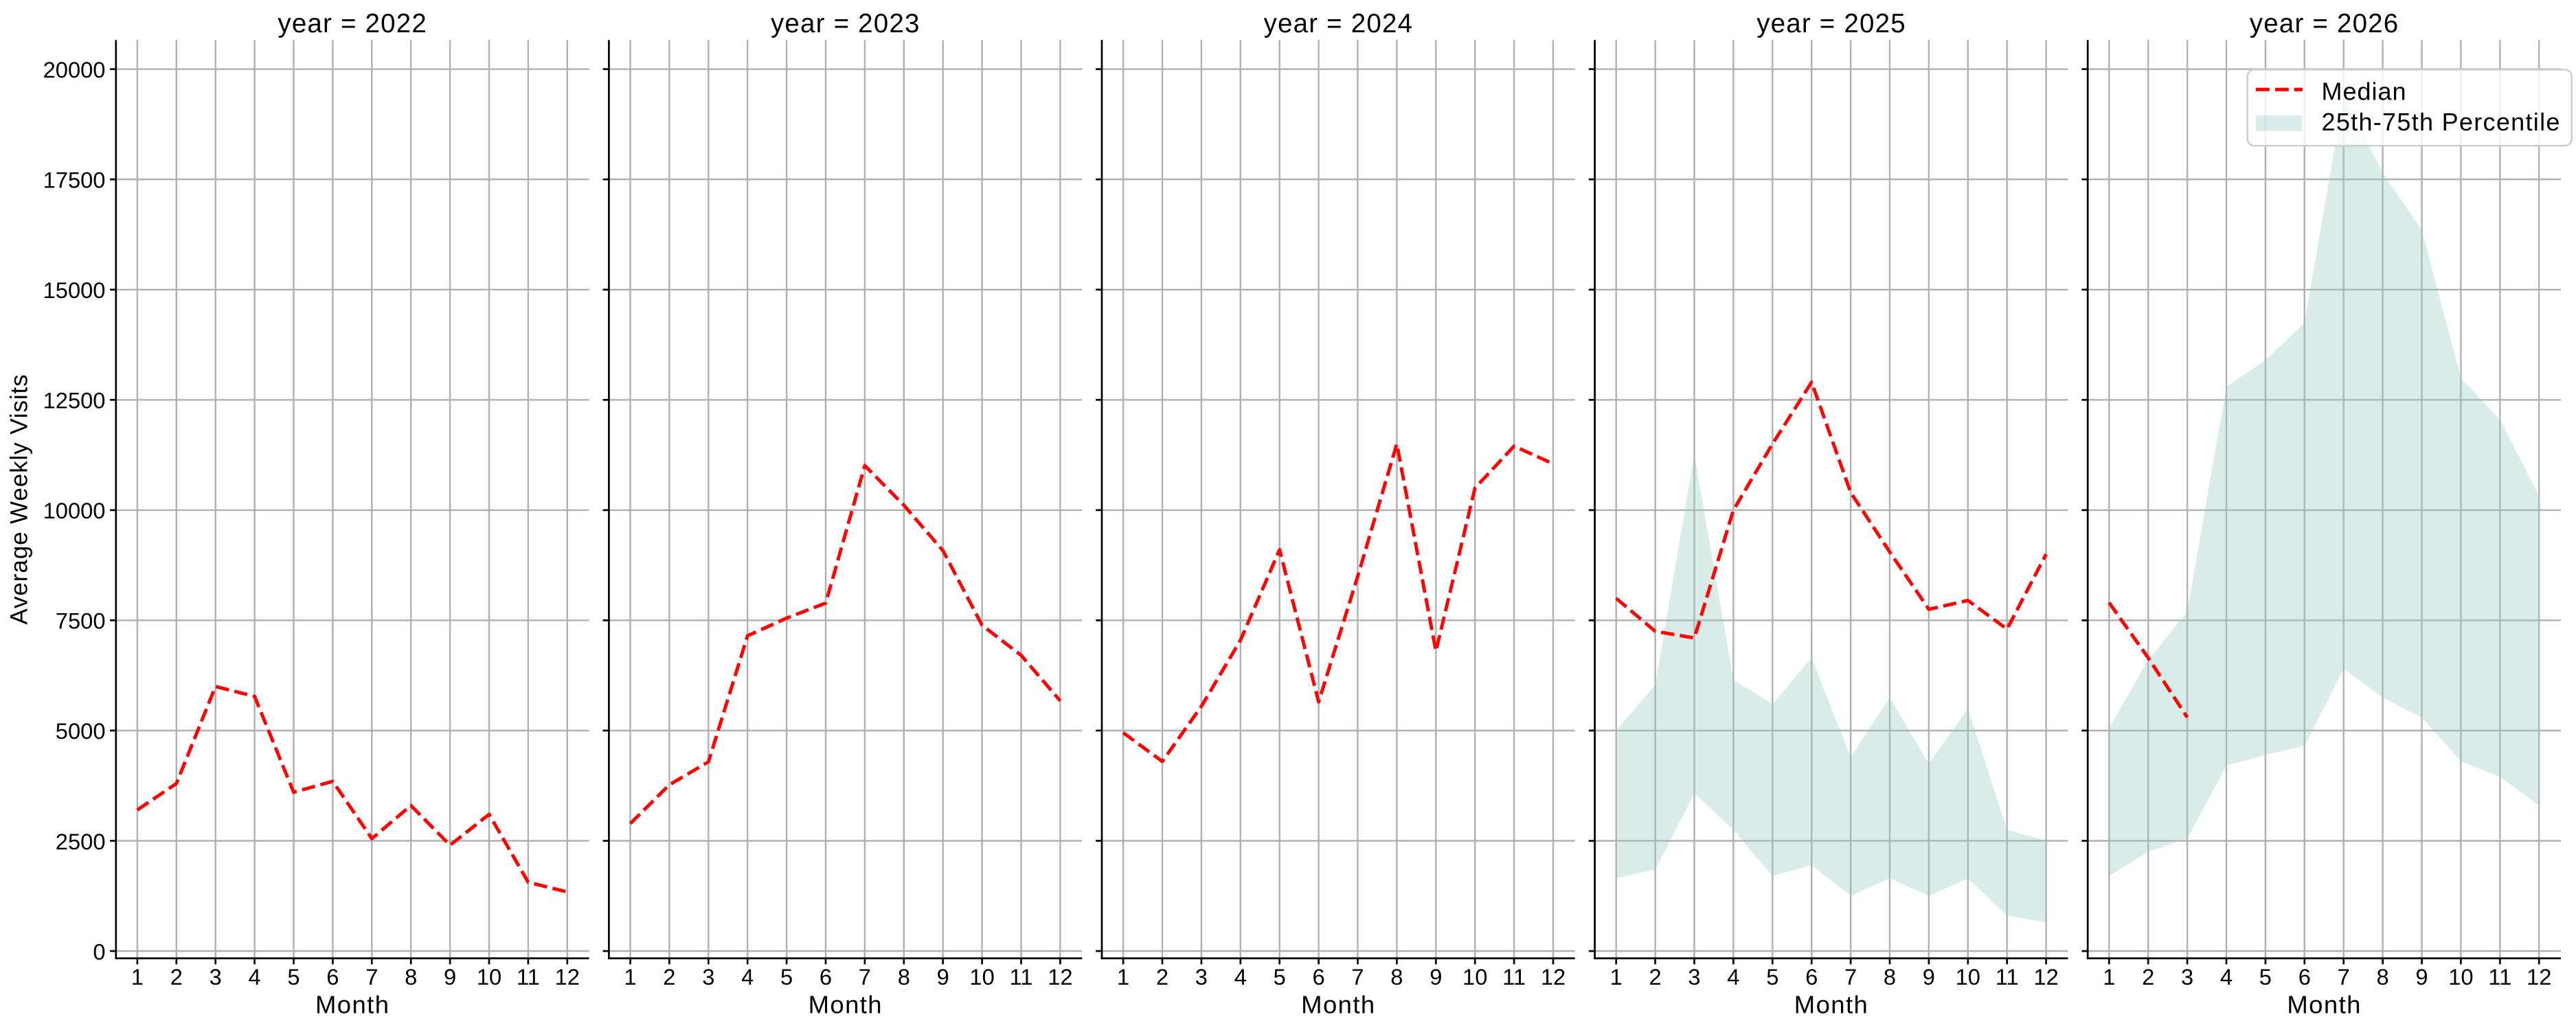  I want to click on svg-text: year = 2026, so click(2324, 23).